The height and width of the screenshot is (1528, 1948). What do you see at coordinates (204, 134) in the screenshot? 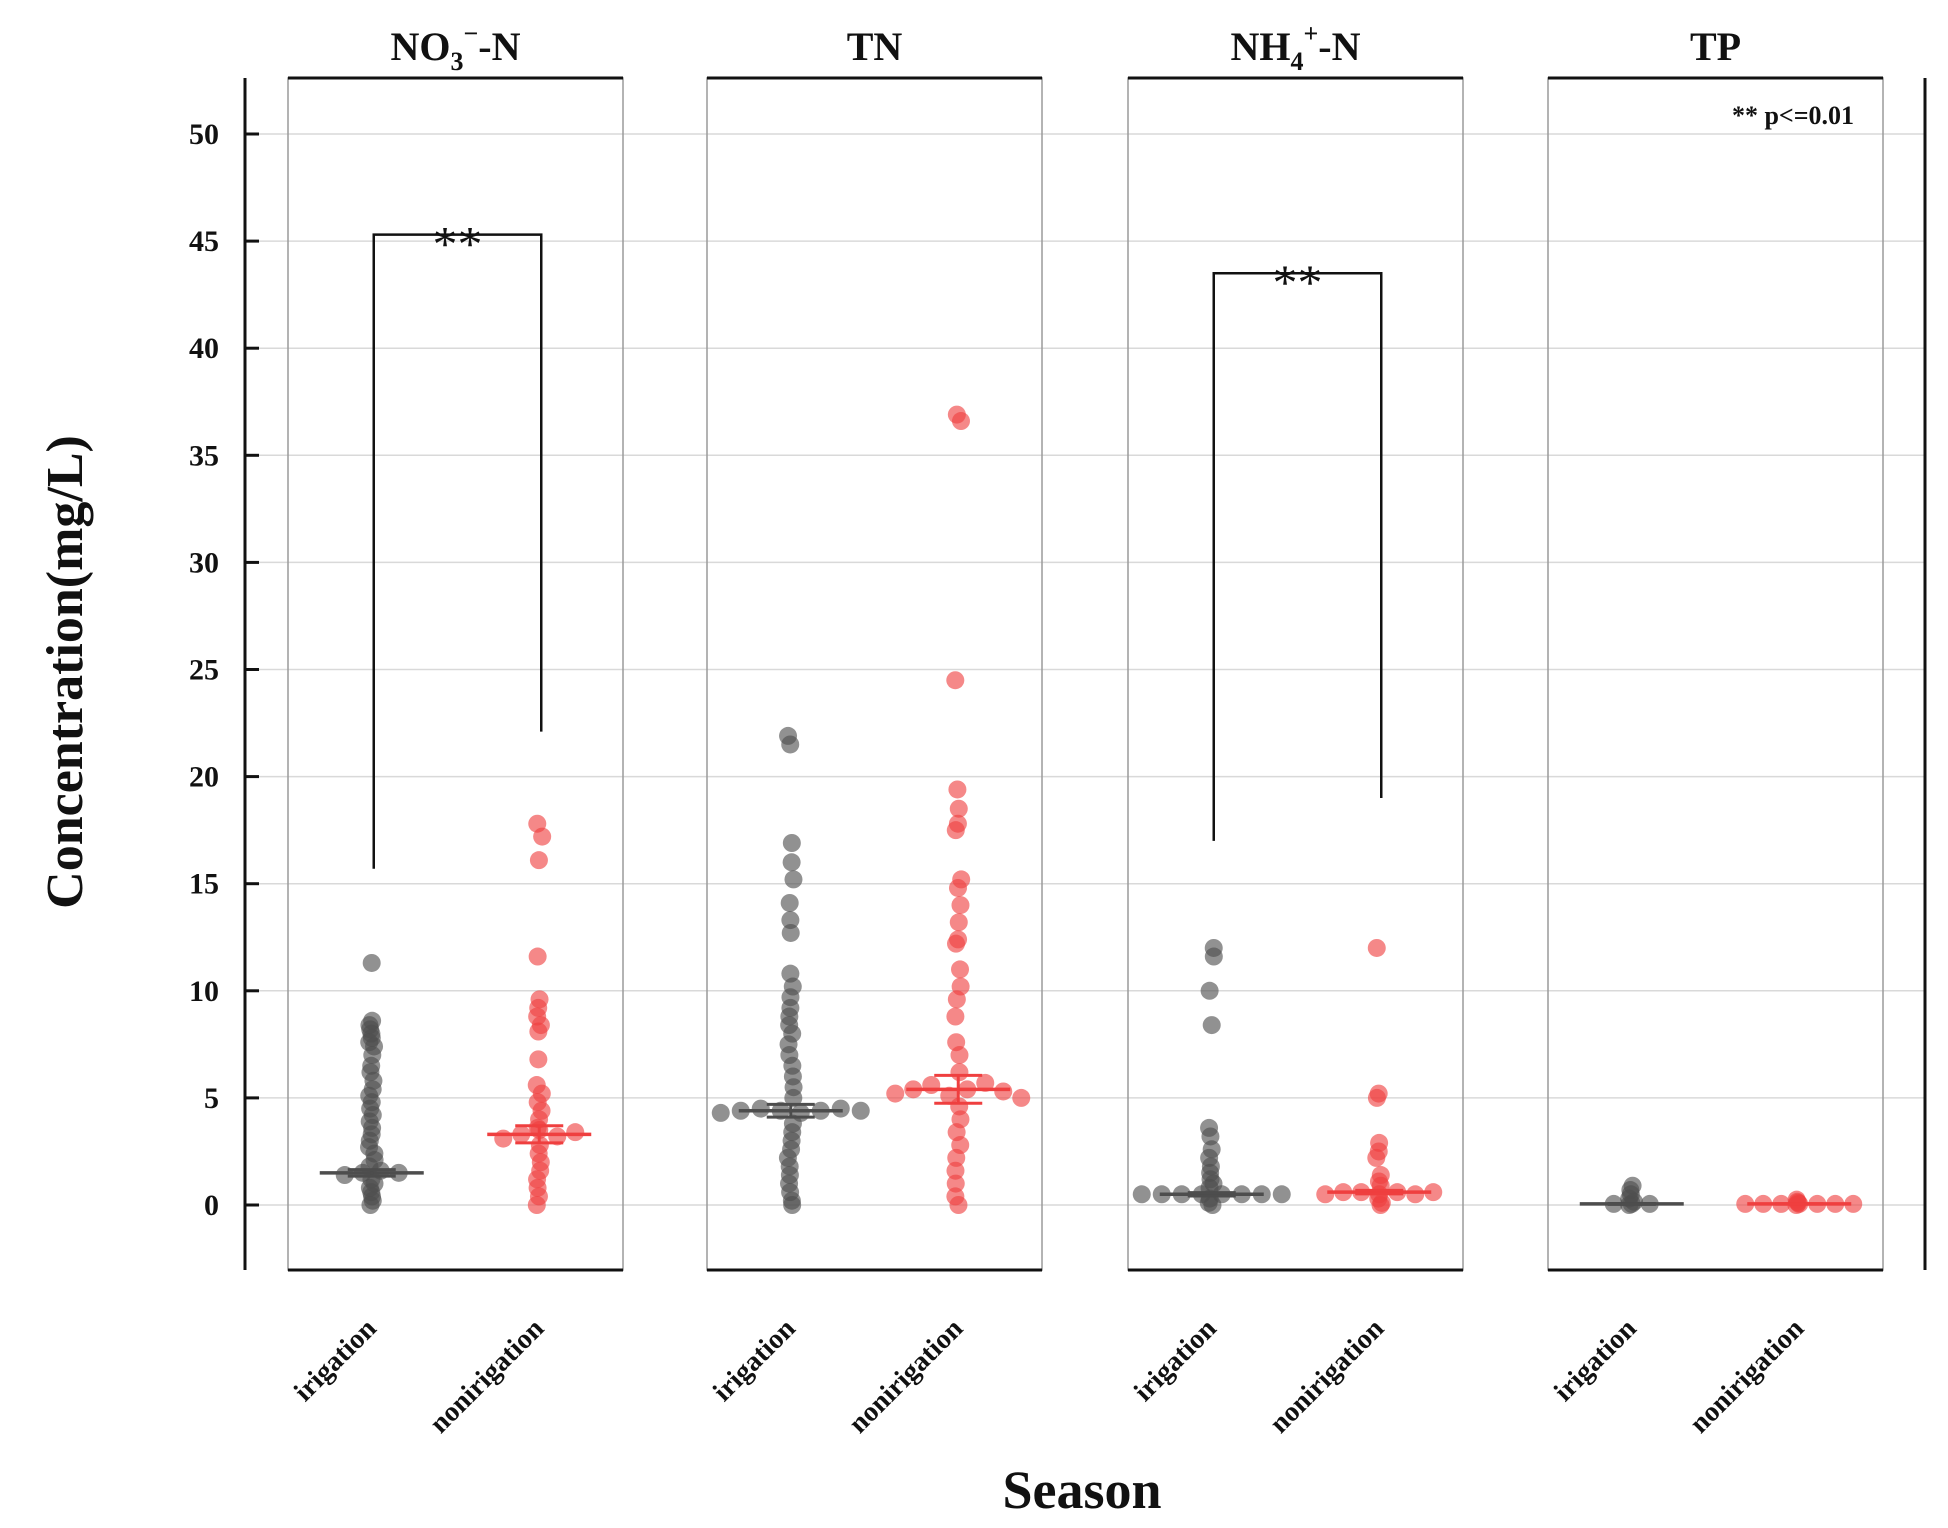
I see `y-tick-label: 50` at bounding box center [204, 134].